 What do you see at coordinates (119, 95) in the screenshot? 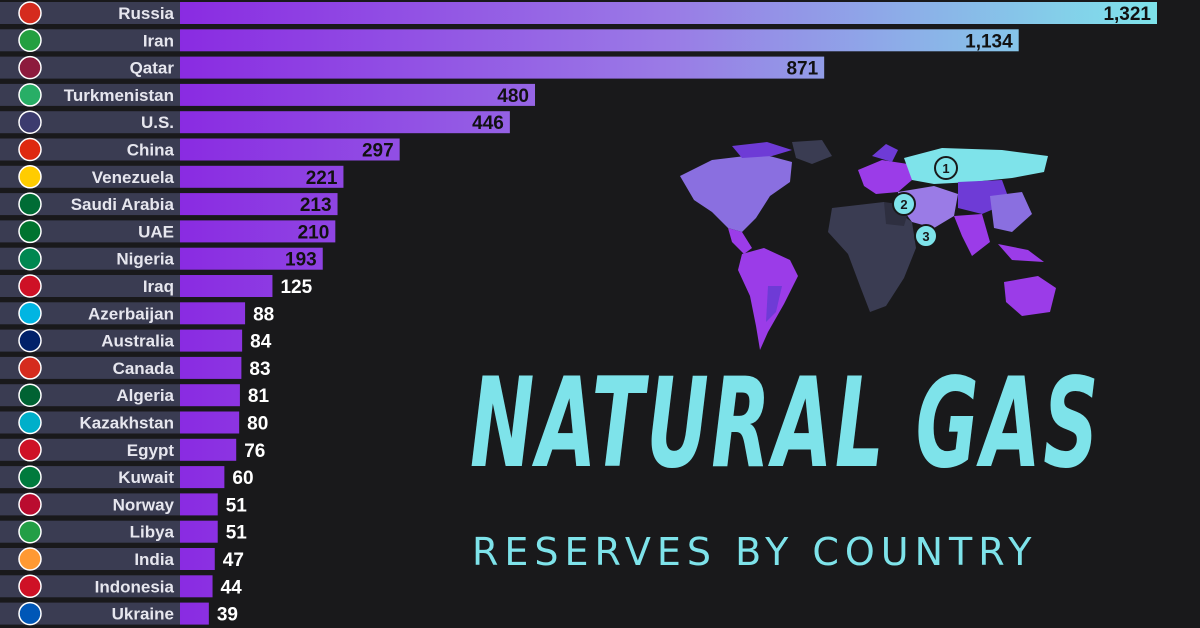
I see `category-label: Turkmenistan` at bounding box center [119, 95].